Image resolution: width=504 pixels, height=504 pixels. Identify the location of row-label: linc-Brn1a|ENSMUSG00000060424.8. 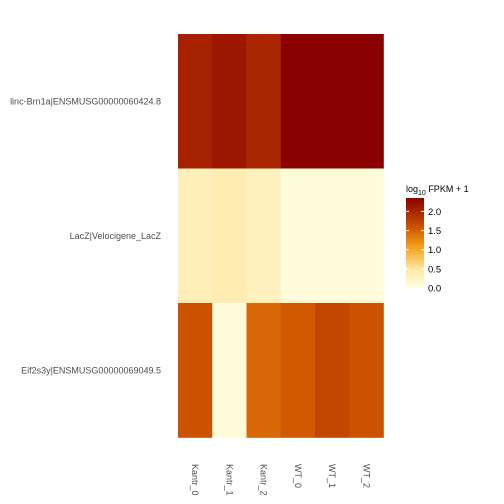
(85, 101).